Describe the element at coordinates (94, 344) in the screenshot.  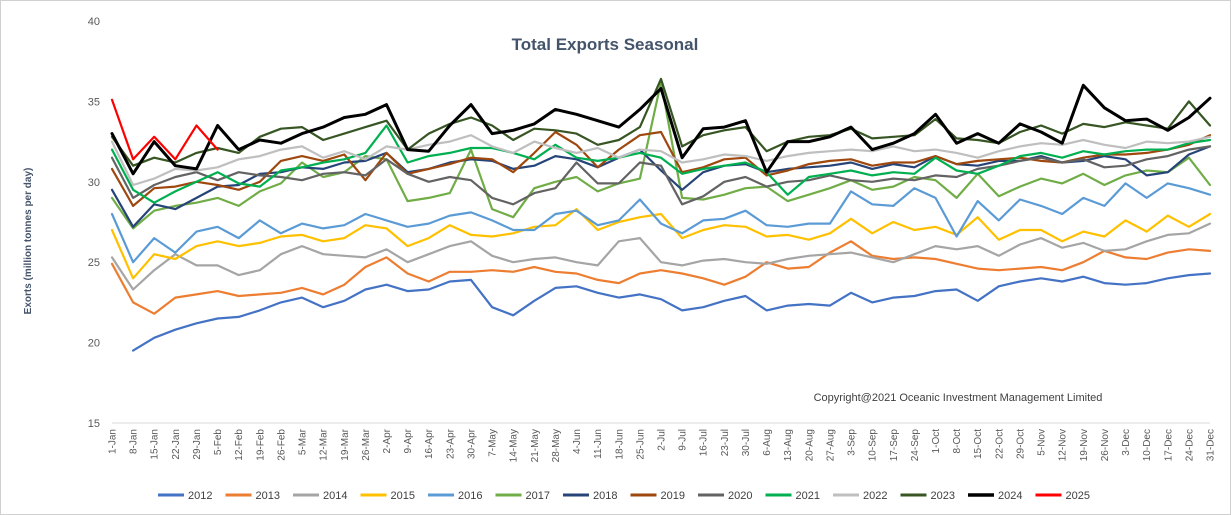
I see `y-tick-label: 20` at that location.